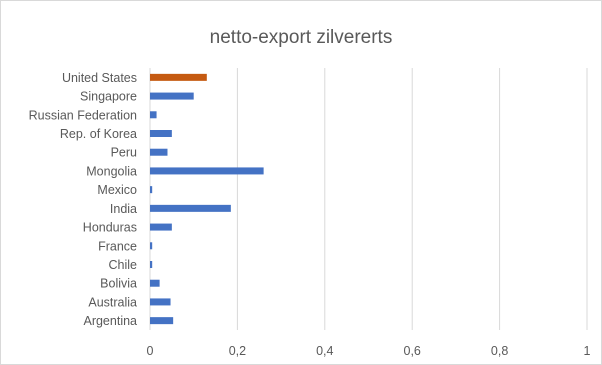 Image resolution: width=602 pixels, height=365 pixels. What do you see at coordinates (99, 78) in the screenshot?
I see `category-label: United States` at bounding box center [99, 78].